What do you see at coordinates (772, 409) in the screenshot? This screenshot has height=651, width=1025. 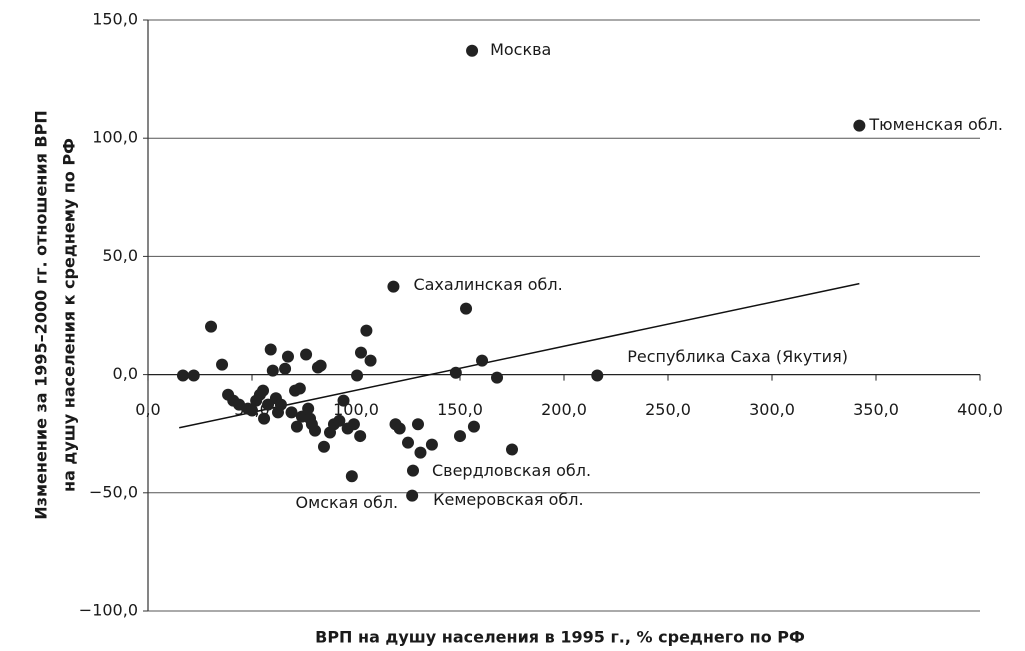 I see `x-tick-label: 300,0` at bounding box center [772, 409].